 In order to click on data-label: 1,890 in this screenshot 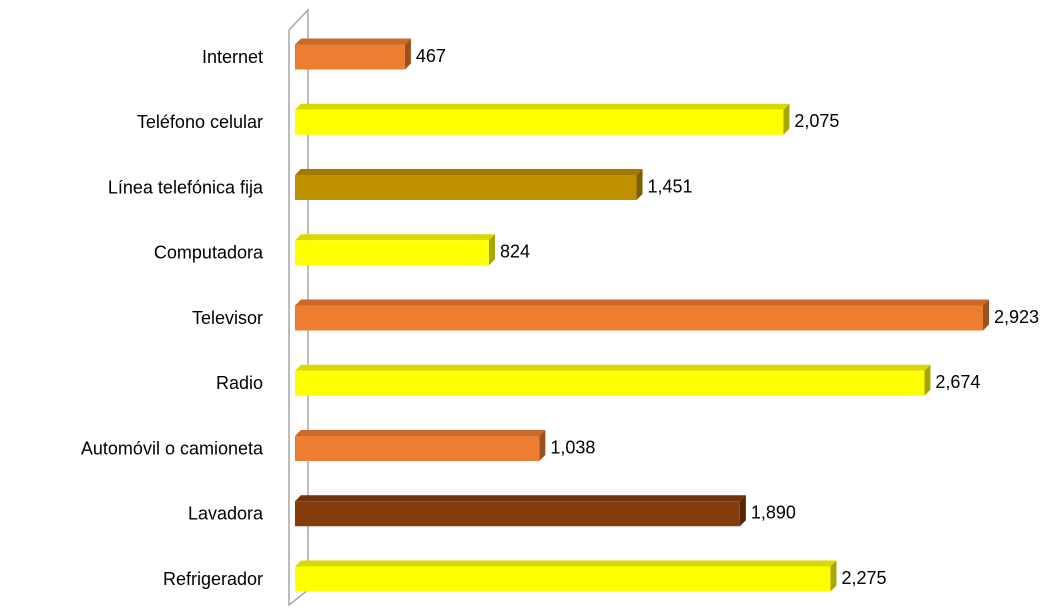, I will do `click(773, 513)`.